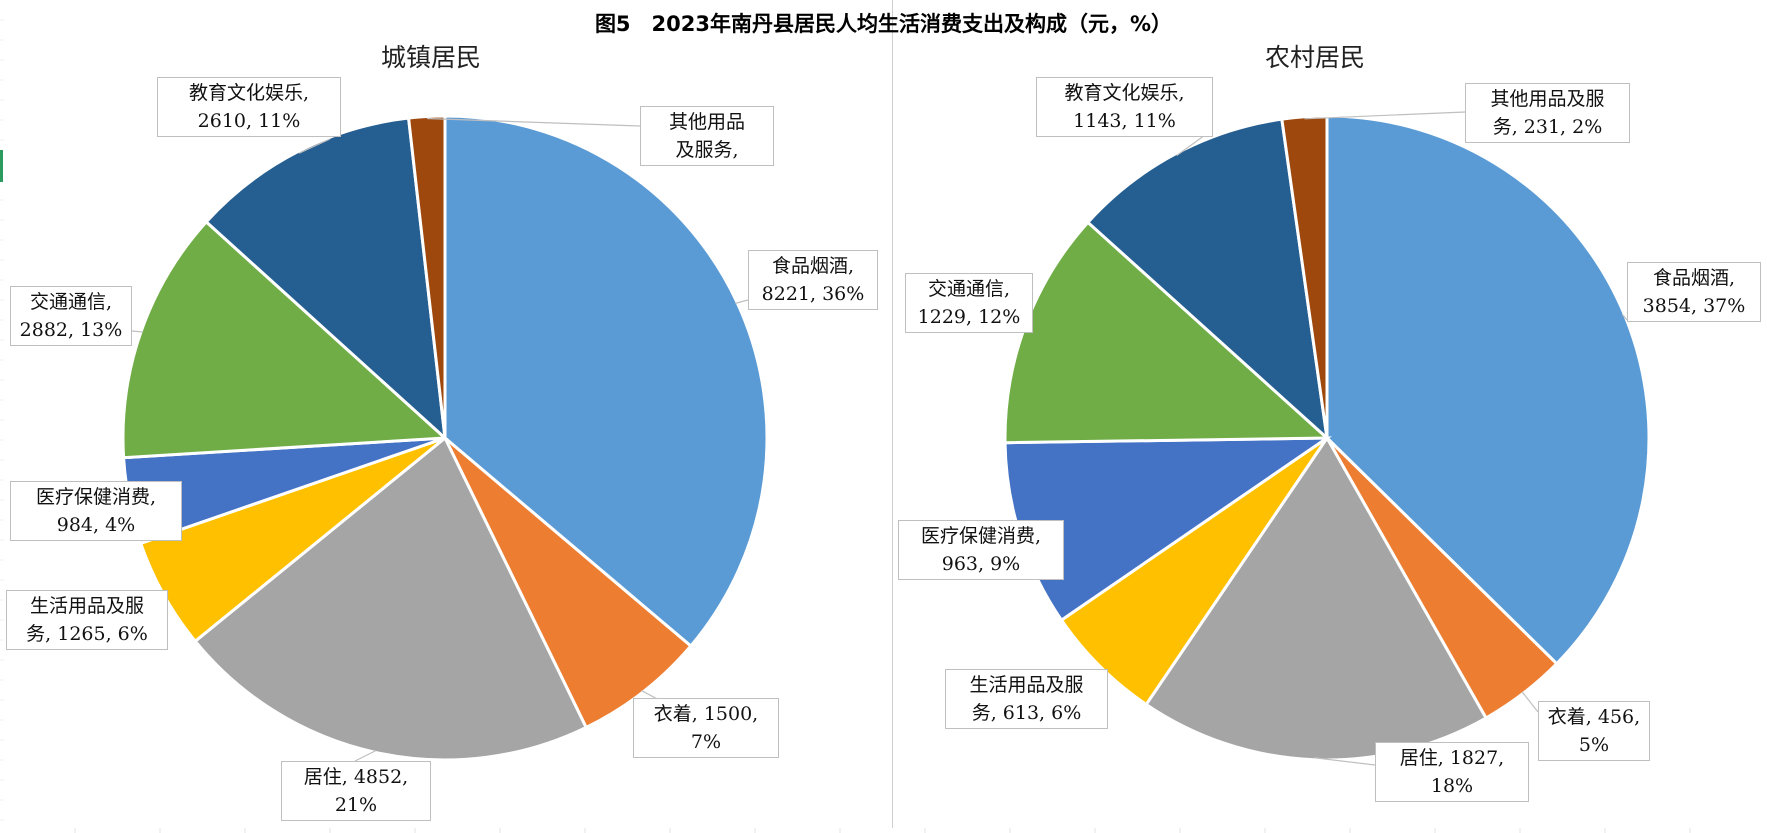  Describe the element at coordinates (1594, 731) in the screenshot. I see `rural-data-label-1: 衣着, 456, 5%` at that location.